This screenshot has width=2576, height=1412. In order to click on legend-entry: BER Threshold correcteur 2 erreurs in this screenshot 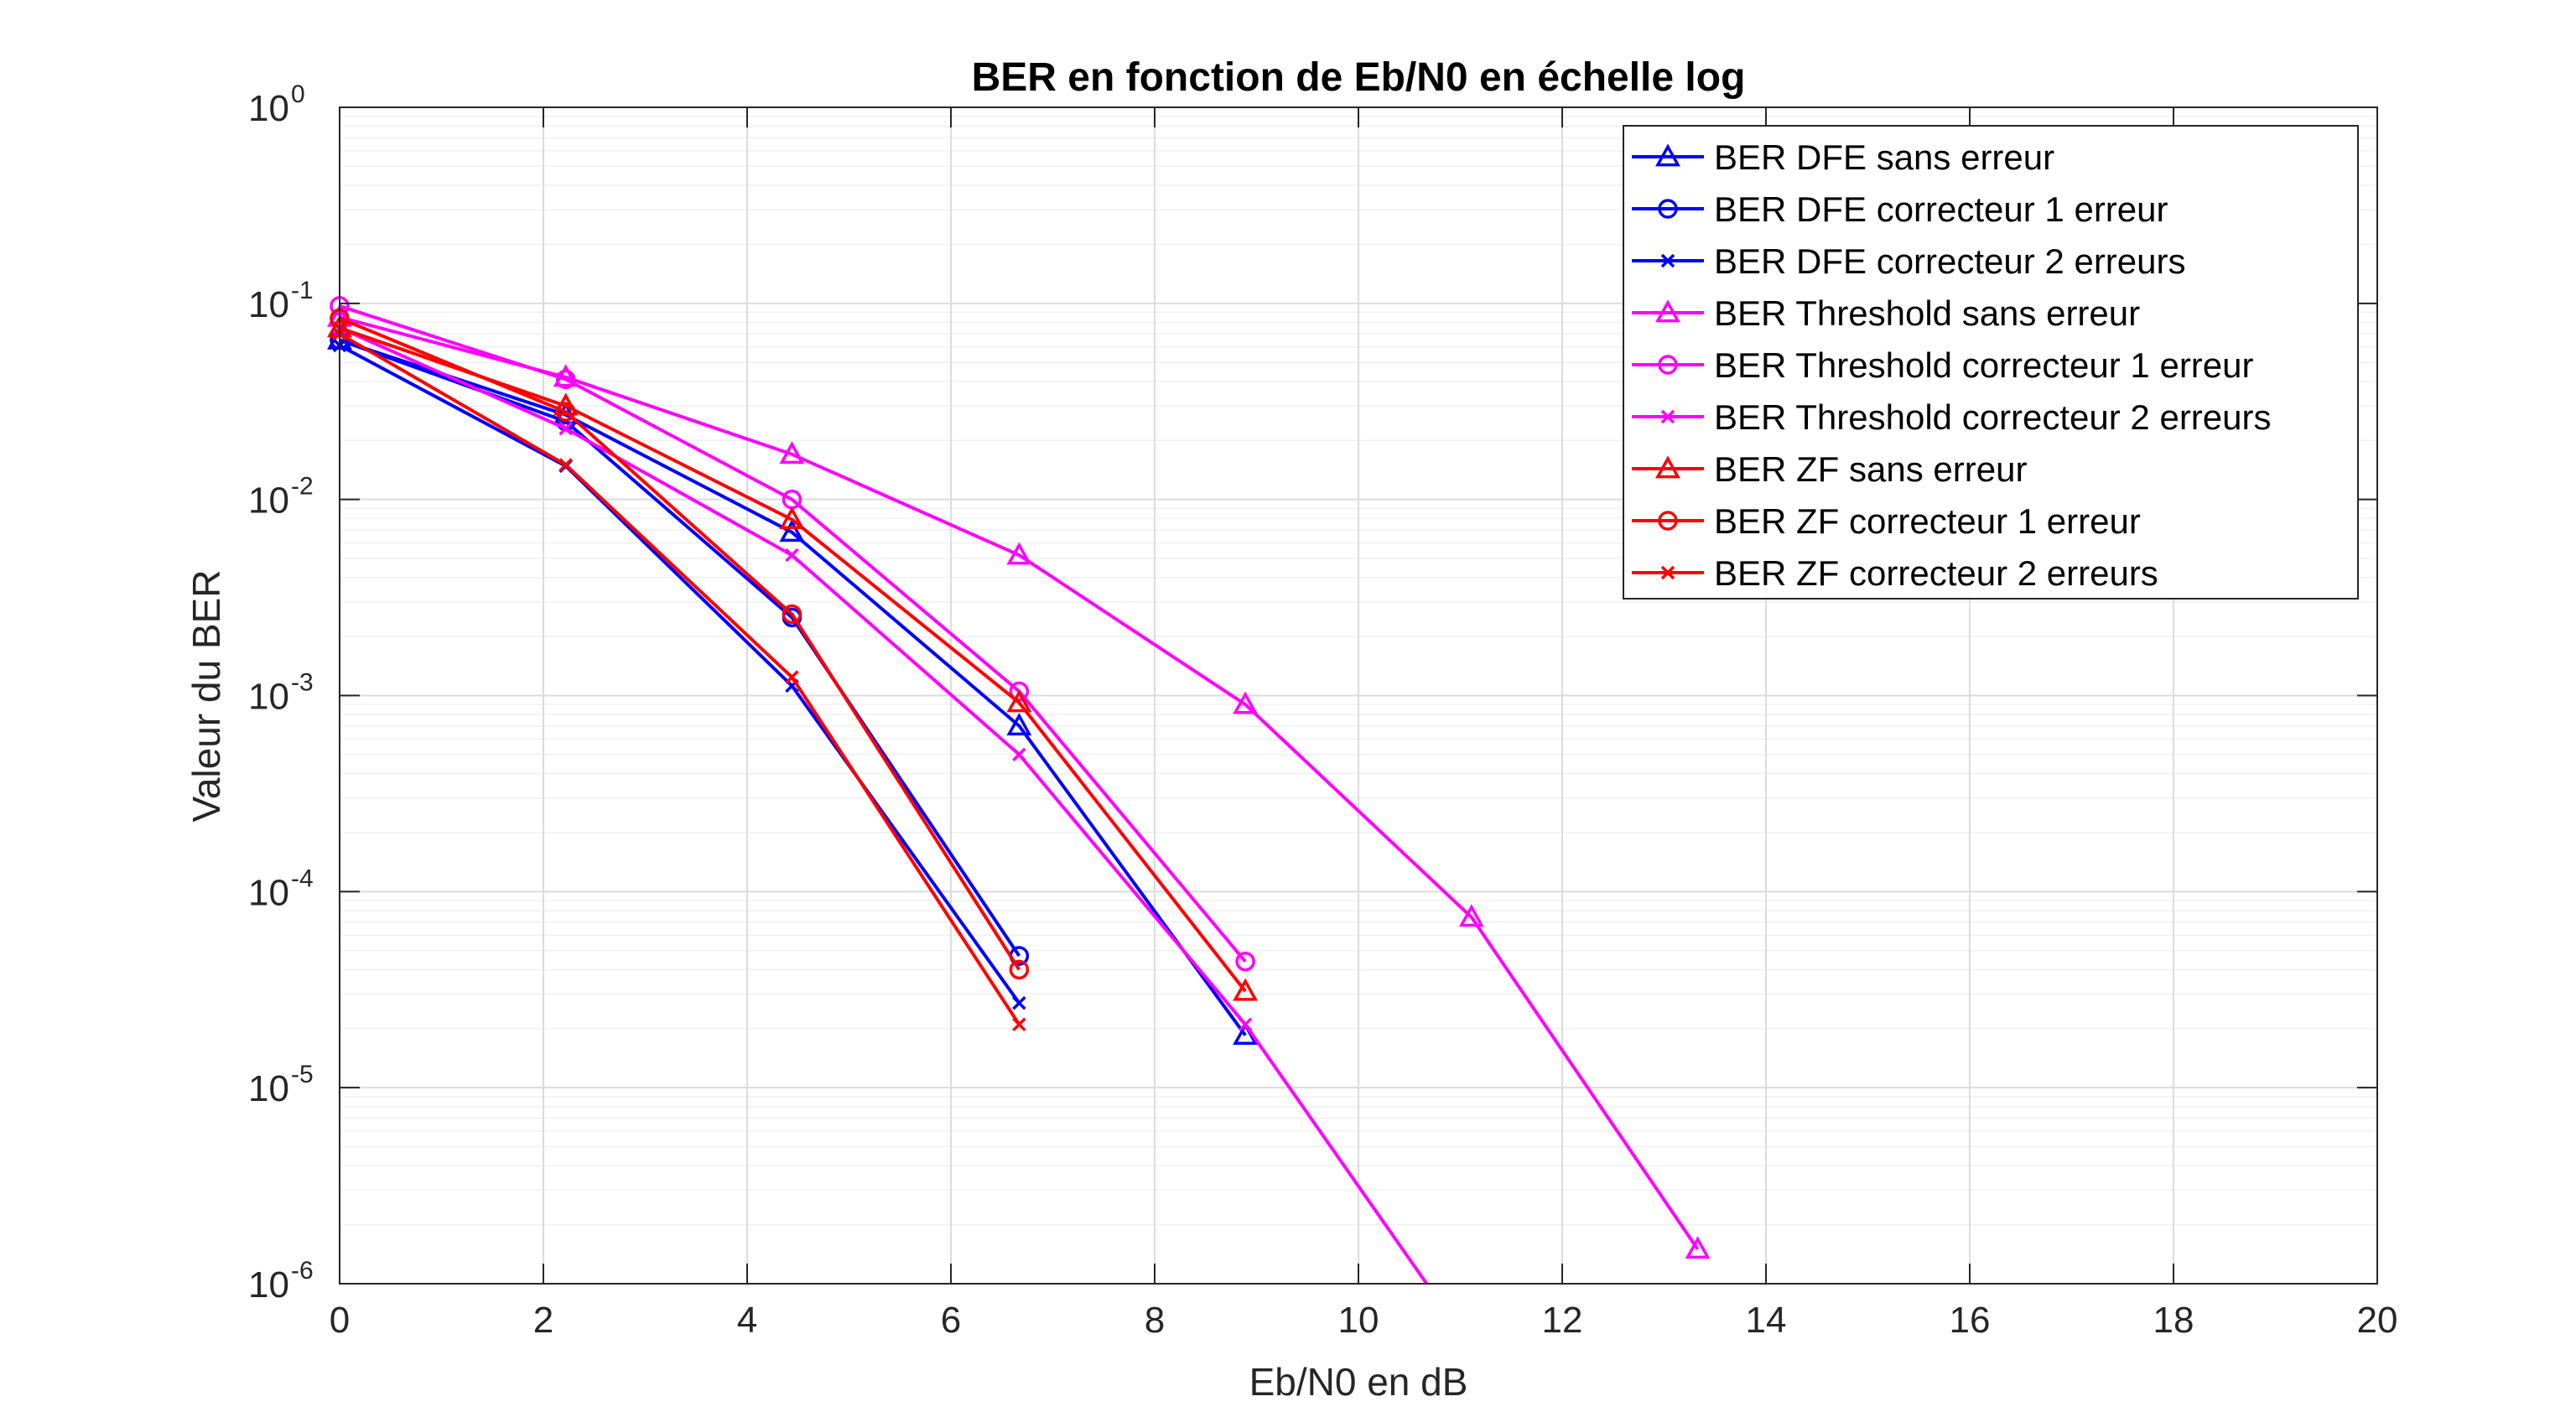, I will do `click(1952, 417)`.